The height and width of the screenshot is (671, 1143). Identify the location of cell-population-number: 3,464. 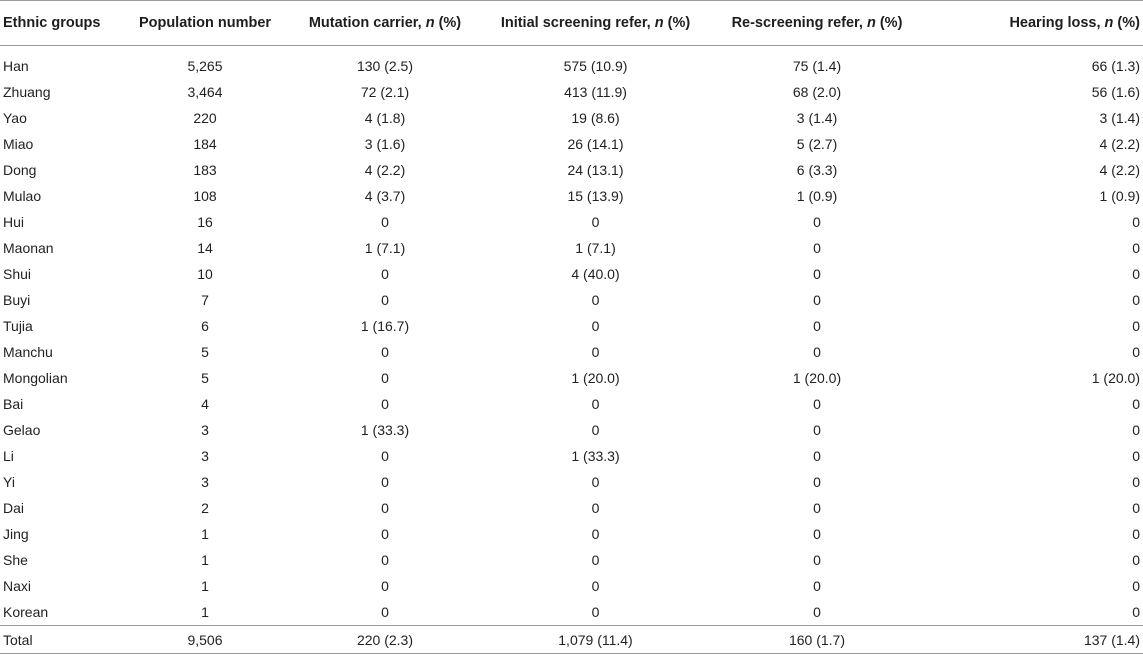
(205, 92).